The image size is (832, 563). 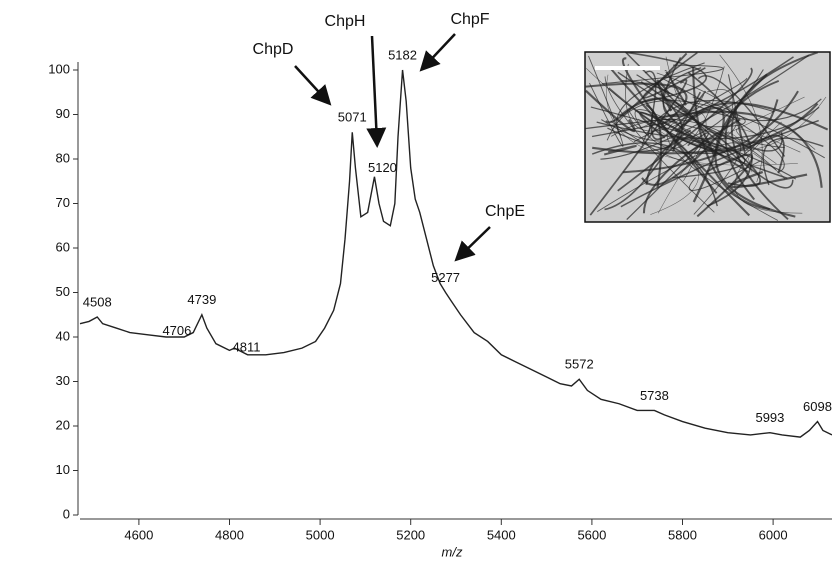 What do you see at coordinates (63, 380) in the screenshot?
I see `y-tick-label: 30` at bounding box center [63, 380].